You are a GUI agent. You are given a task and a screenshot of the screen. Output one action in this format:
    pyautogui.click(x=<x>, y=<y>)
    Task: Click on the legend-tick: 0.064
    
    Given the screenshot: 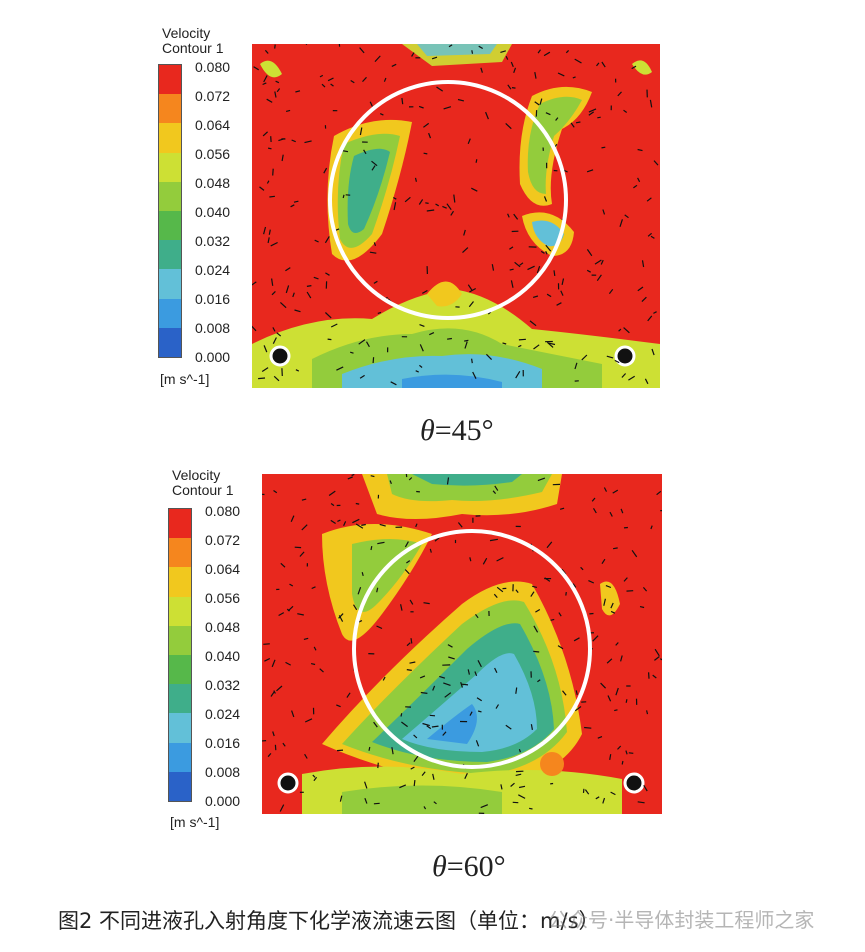 What is the action you would take?
    pyautogui.click(x=223, y=569)
    